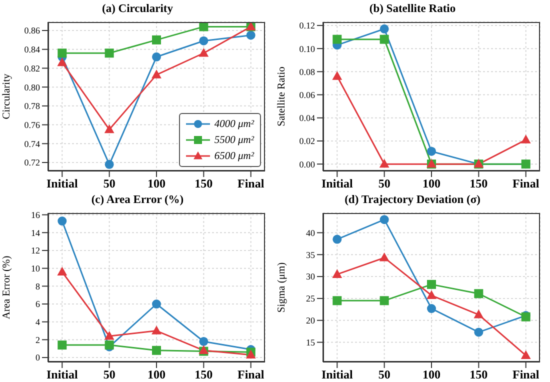 The image size is (550, 382). Describe the element at coordinates (32, 49) in the screenshot. I see `y-tick-label: 0.84` at that location.